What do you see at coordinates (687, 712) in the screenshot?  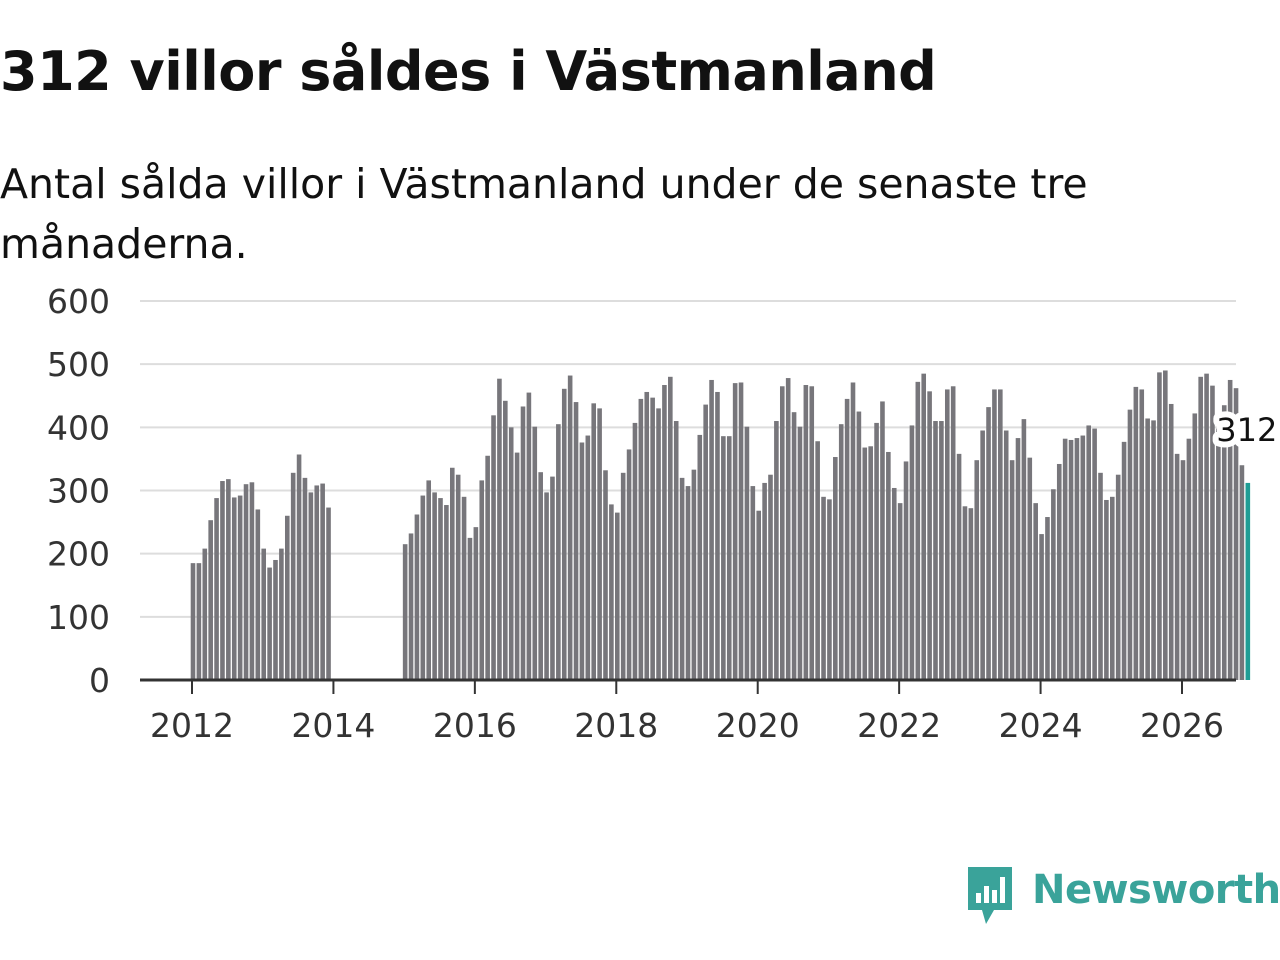 I see `x-axis-ticks: 2012 2014 2016 2018 2020 2022 2024 2026` at bounding box center [687, 712].